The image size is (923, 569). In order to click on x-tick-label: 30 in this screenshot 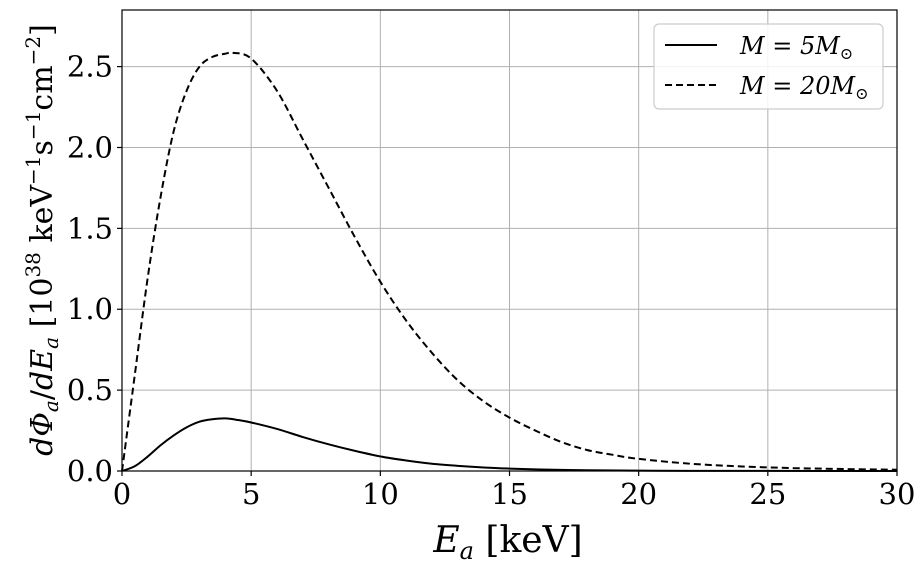, I will do `click(897, 494)`.